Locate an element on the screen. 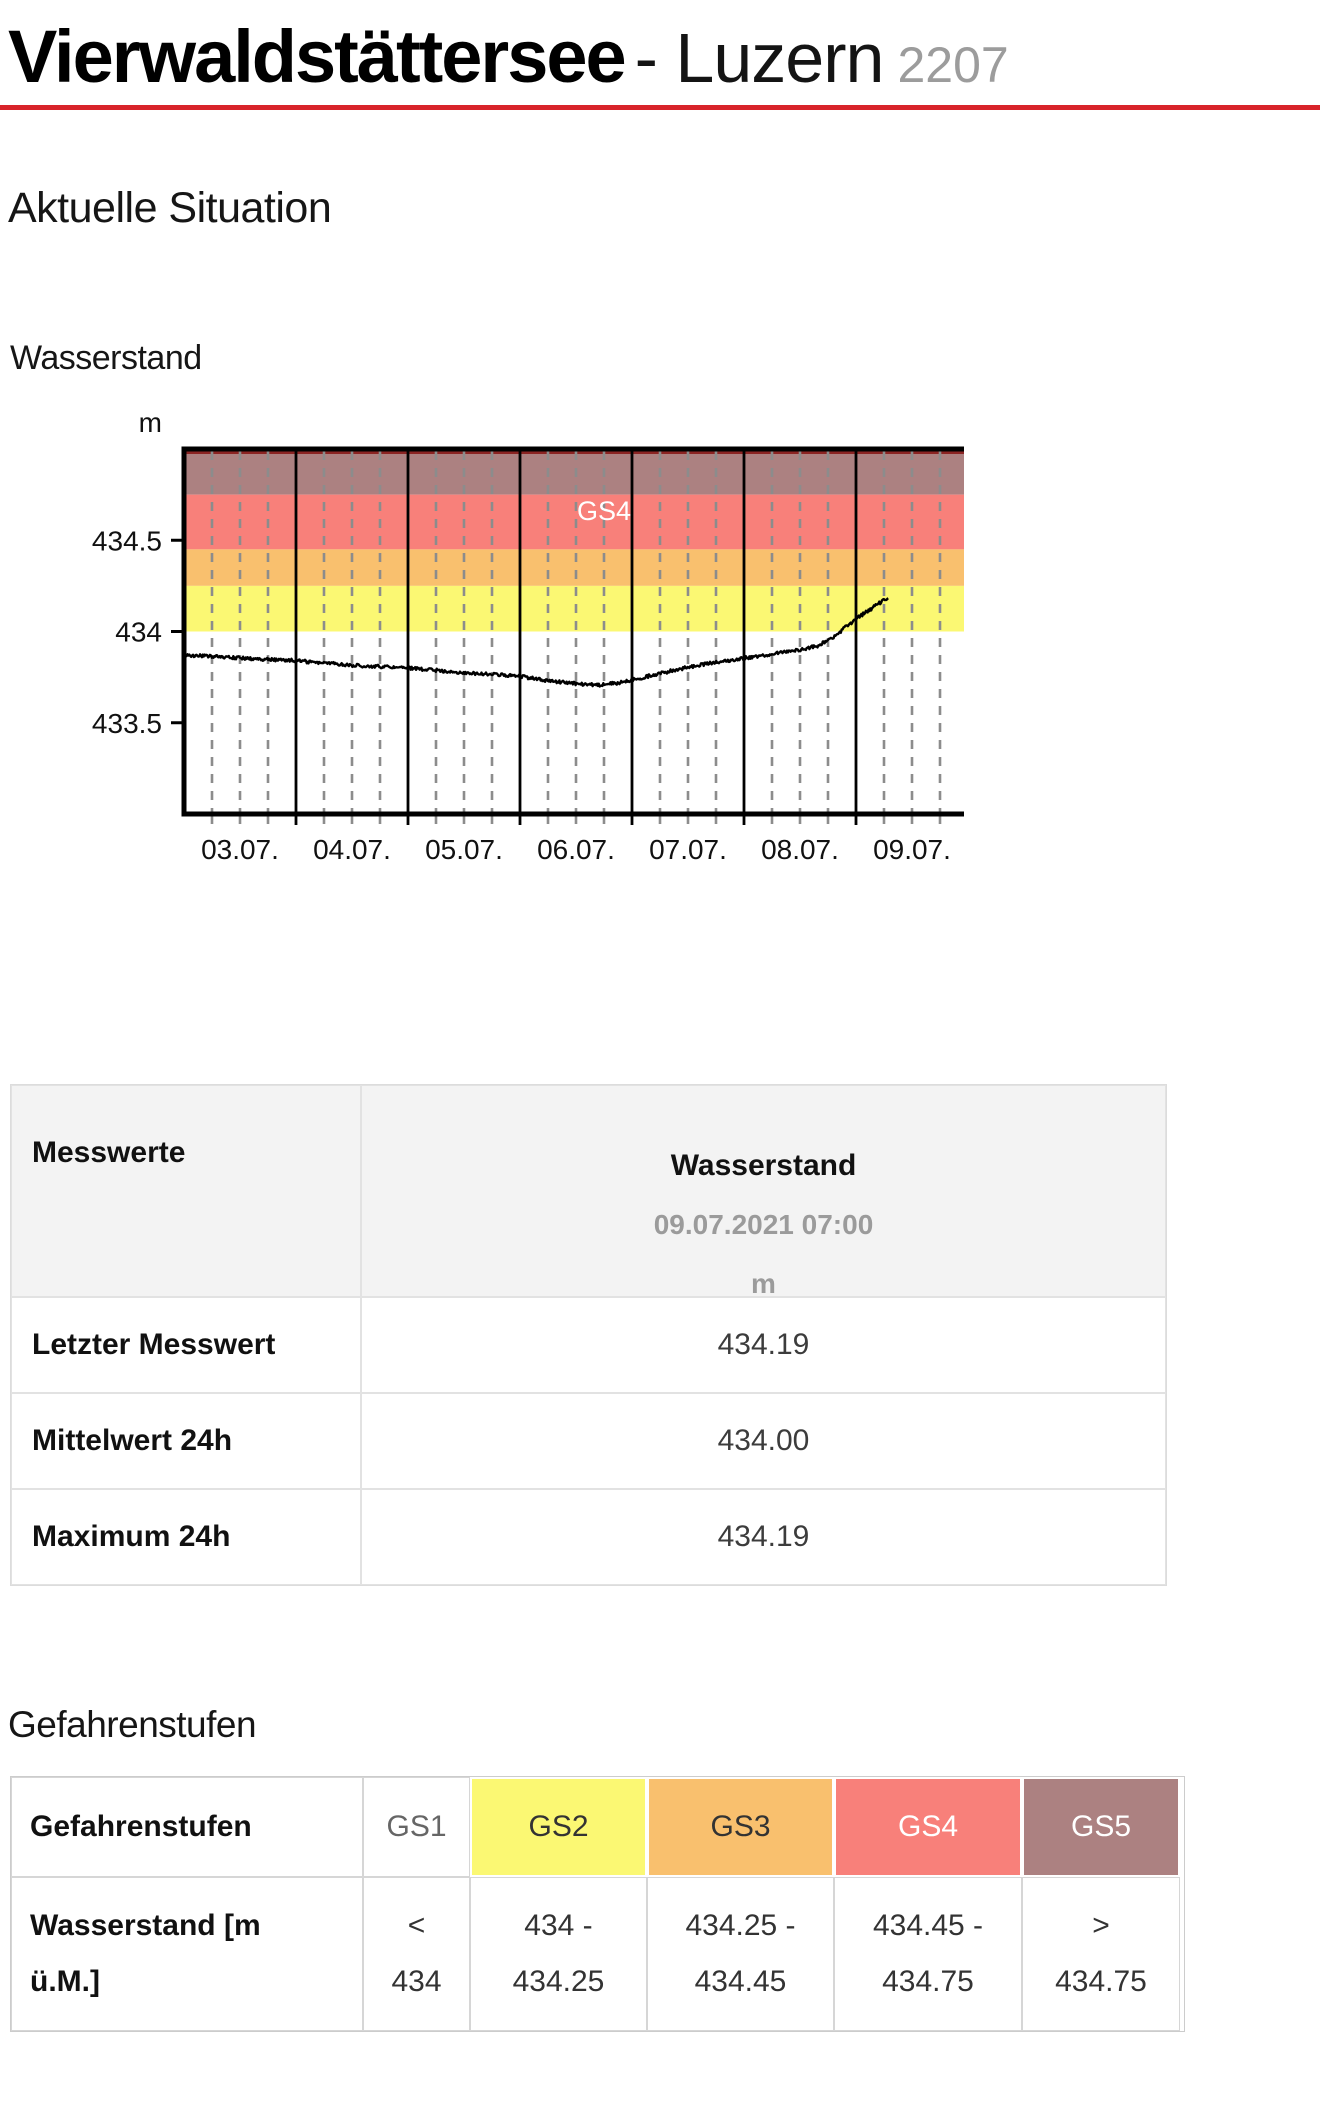 The image size is (1320, 2110). svg-text: GS4 is located at coordinates (604, 511).